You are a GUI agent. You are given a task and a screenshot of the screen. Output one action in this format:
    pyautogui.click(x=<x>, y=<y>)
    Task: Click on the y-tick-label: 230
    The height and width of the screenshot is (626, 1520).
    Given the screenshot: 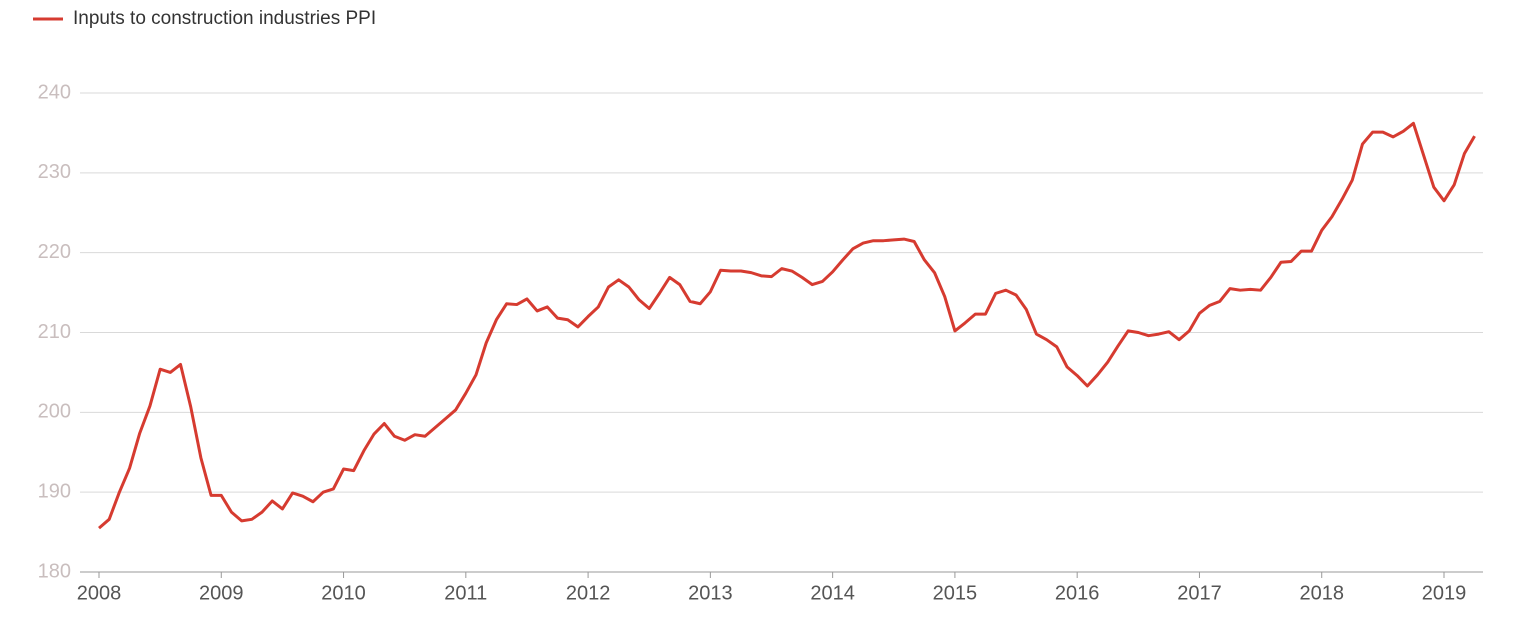 What is the action you would take?
    pyautogui.click(x=54, y=172)
    